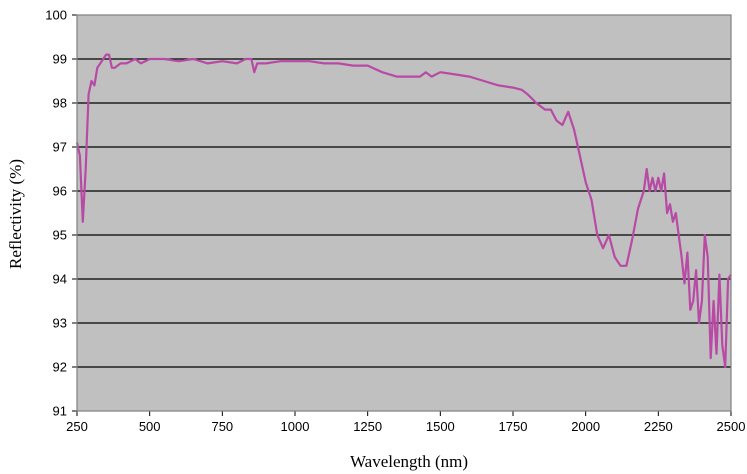  Describe the element at coordinates (60, 235) in the screenshot. I see `y-tick-label: 95` at that location.